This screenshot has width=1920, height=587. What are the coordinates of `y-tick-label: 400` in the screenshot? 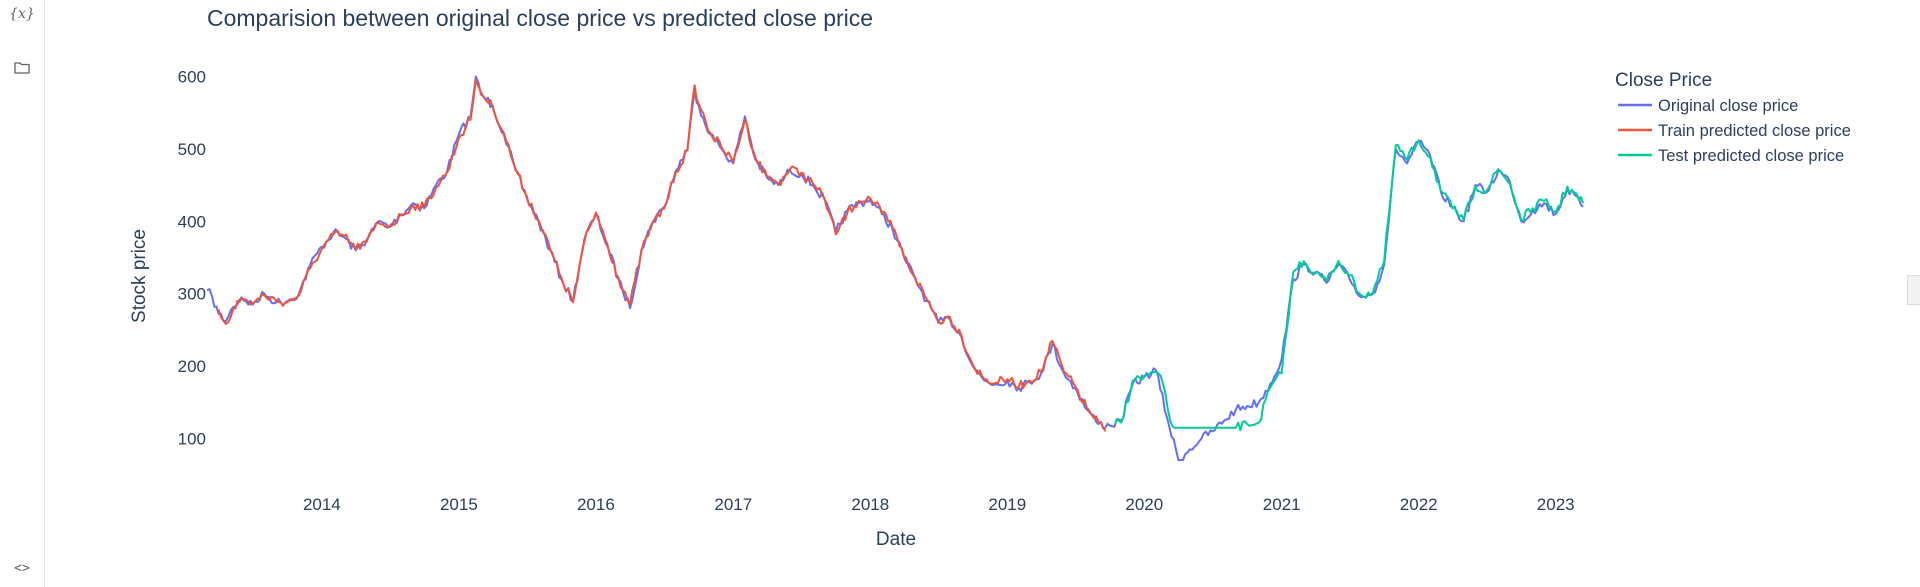 It's located at (192, 221).